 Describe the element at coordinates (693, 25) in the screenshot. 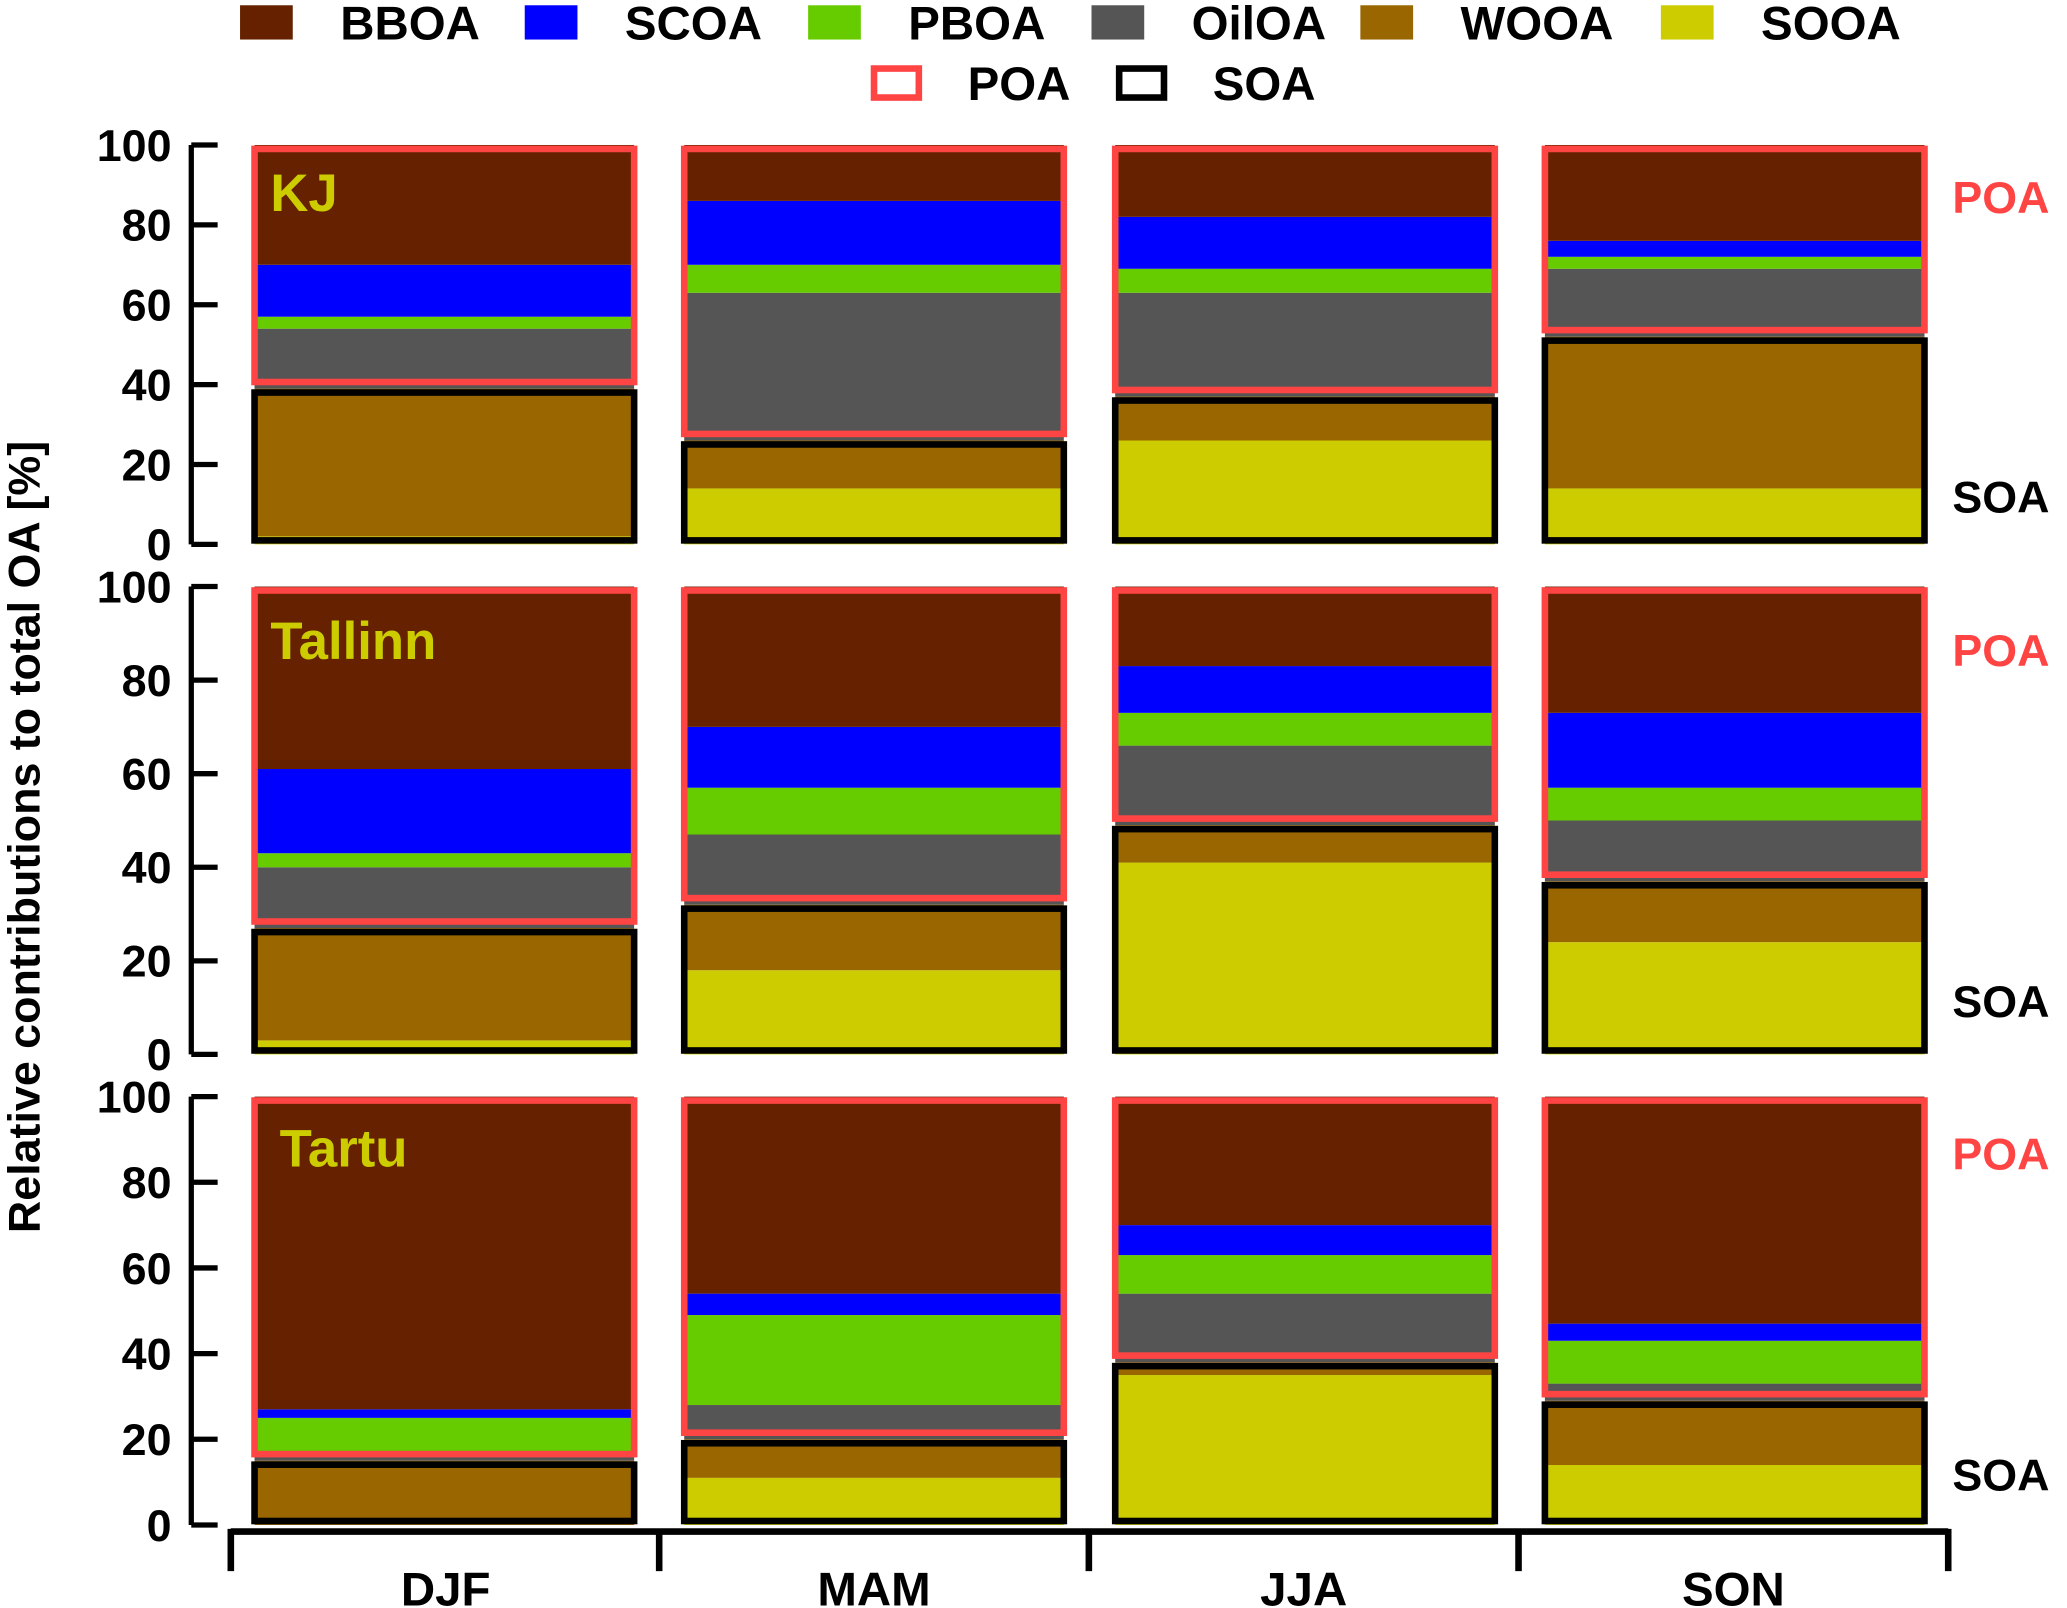

I see `legend-label-scoa: SCOA` at that location.